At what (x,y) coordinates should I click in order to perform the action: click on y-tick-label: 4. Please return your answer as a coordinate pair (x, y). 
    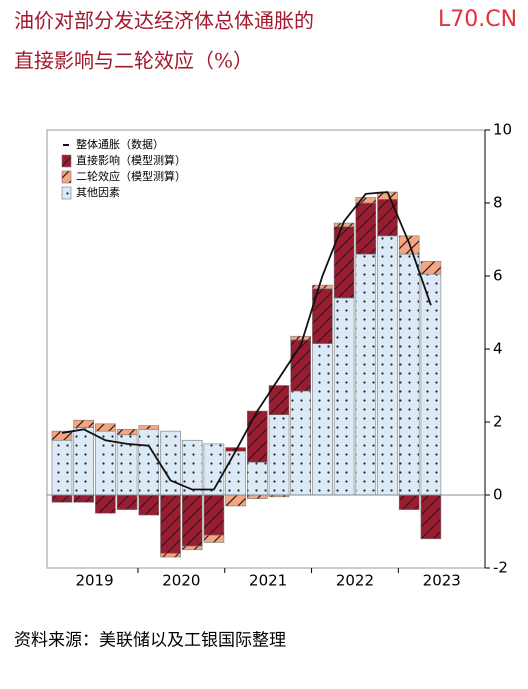
    Looking at the image, I should click on (498, 349).